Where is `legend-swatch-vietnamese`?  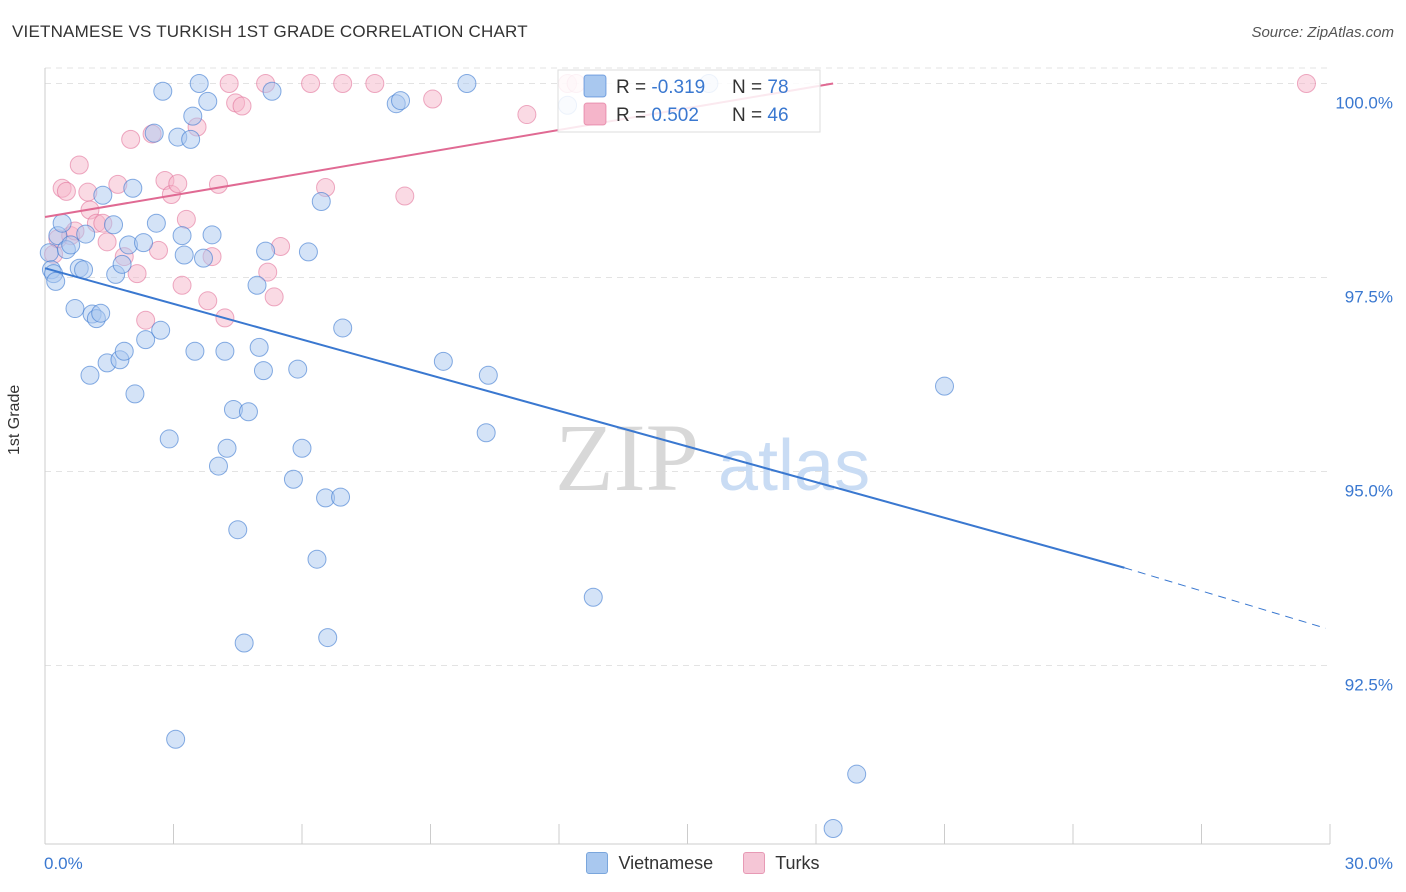 legend-swatch-vietnamese is located at coordinates (595, 86).